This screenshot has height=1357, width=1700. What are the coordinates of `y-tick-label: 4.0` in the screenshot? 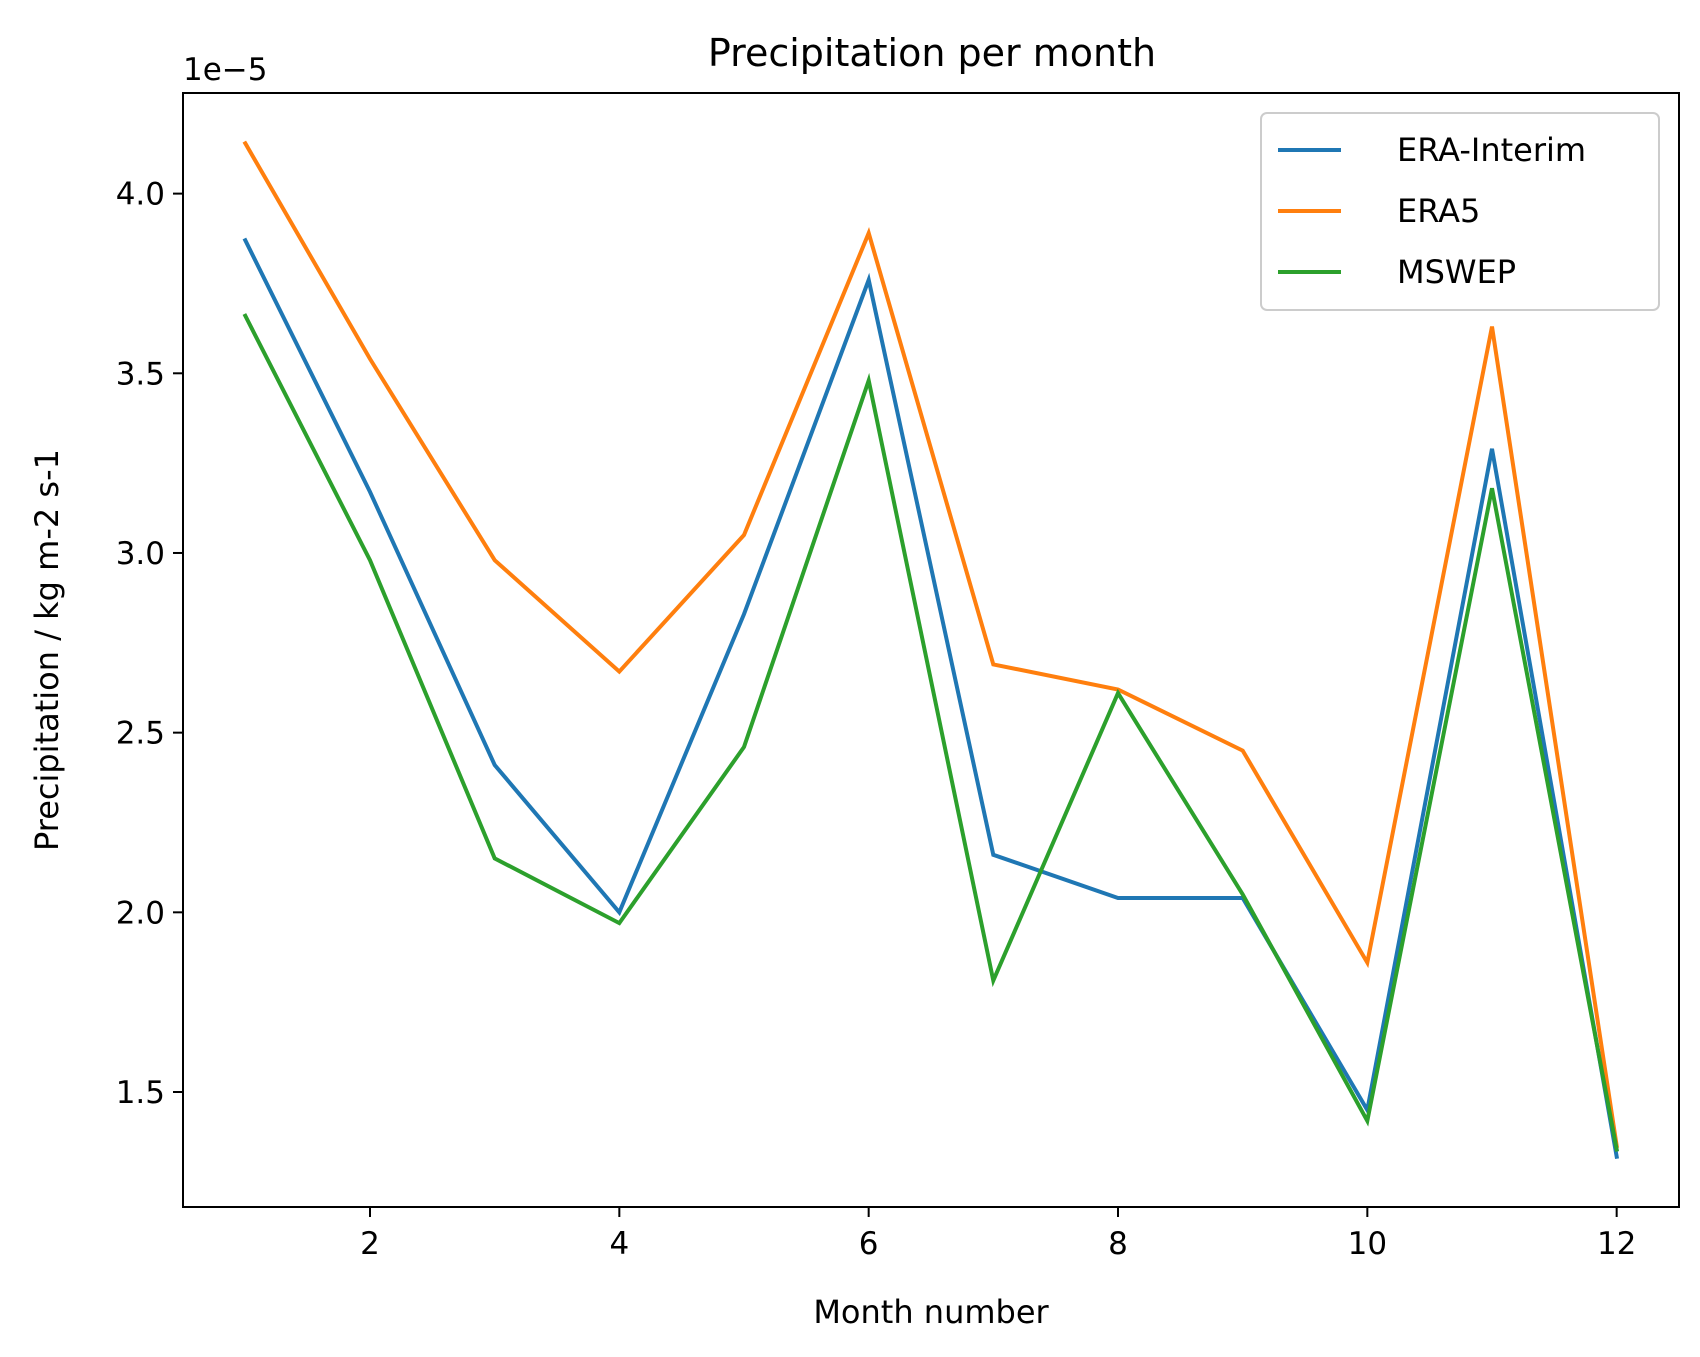 It's located at (140, 195).